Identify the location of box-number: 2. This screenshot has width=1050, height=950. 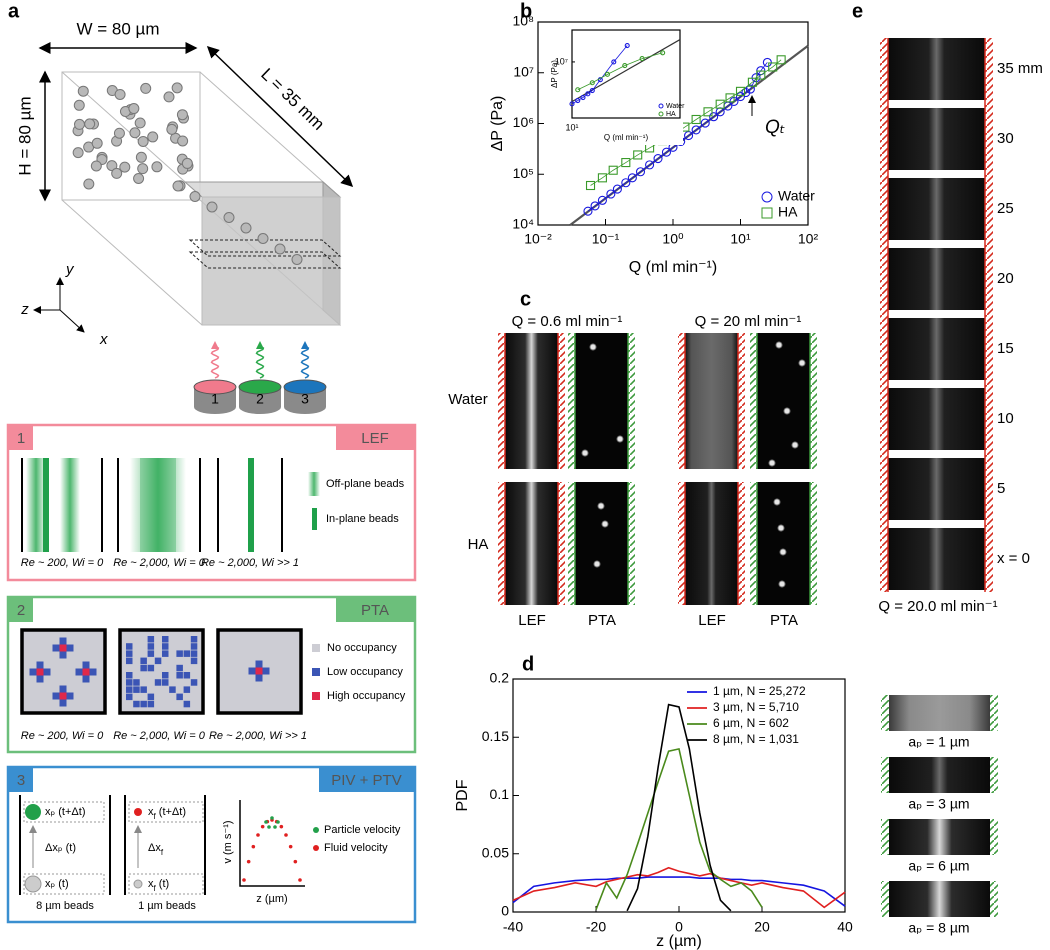
(21, 610).